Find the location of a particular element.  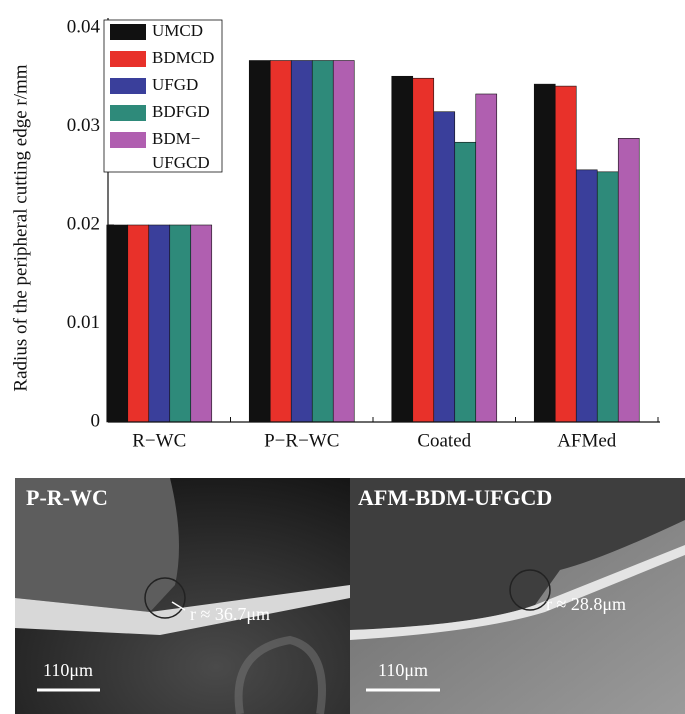

legend-label: BDM− UFGCD is located at coordinates (181, 150).